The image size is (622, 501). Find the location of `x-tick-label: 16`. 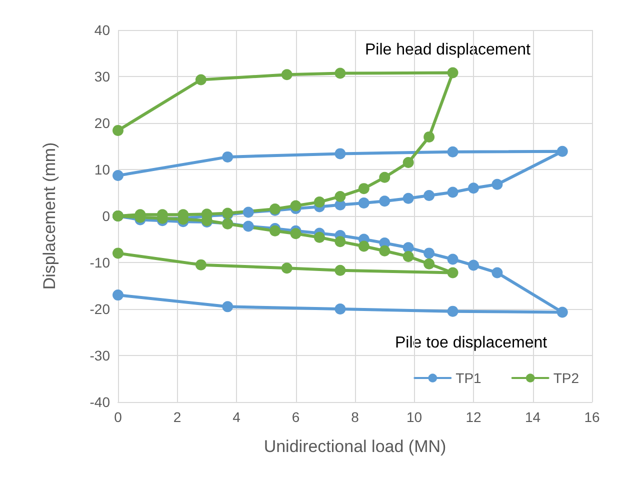

x-tick-label: 16 is located at coordinates (592, 417).